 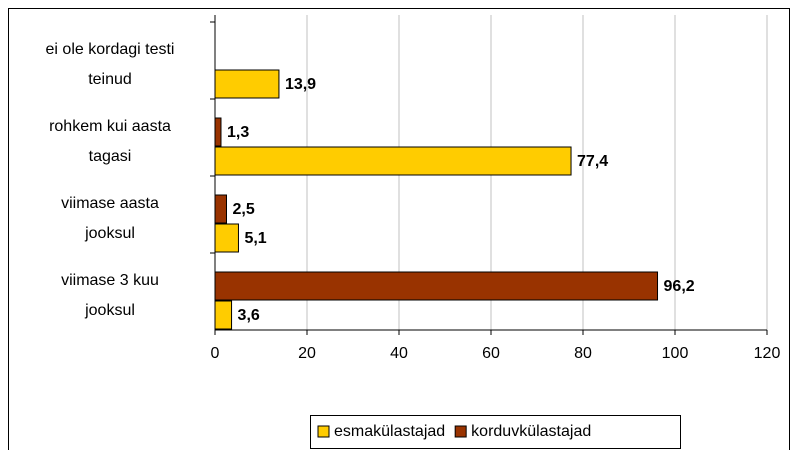 I want to click on legend-box, so click(x=495, y=432).